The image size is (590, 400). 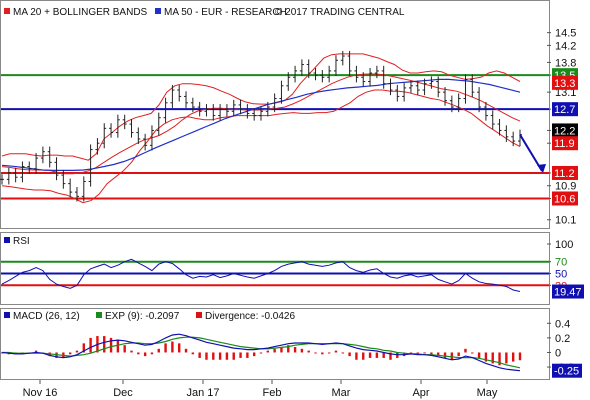 I want to click on legend-label-macd: MACD (26, 12), so click(x=46, y=316).